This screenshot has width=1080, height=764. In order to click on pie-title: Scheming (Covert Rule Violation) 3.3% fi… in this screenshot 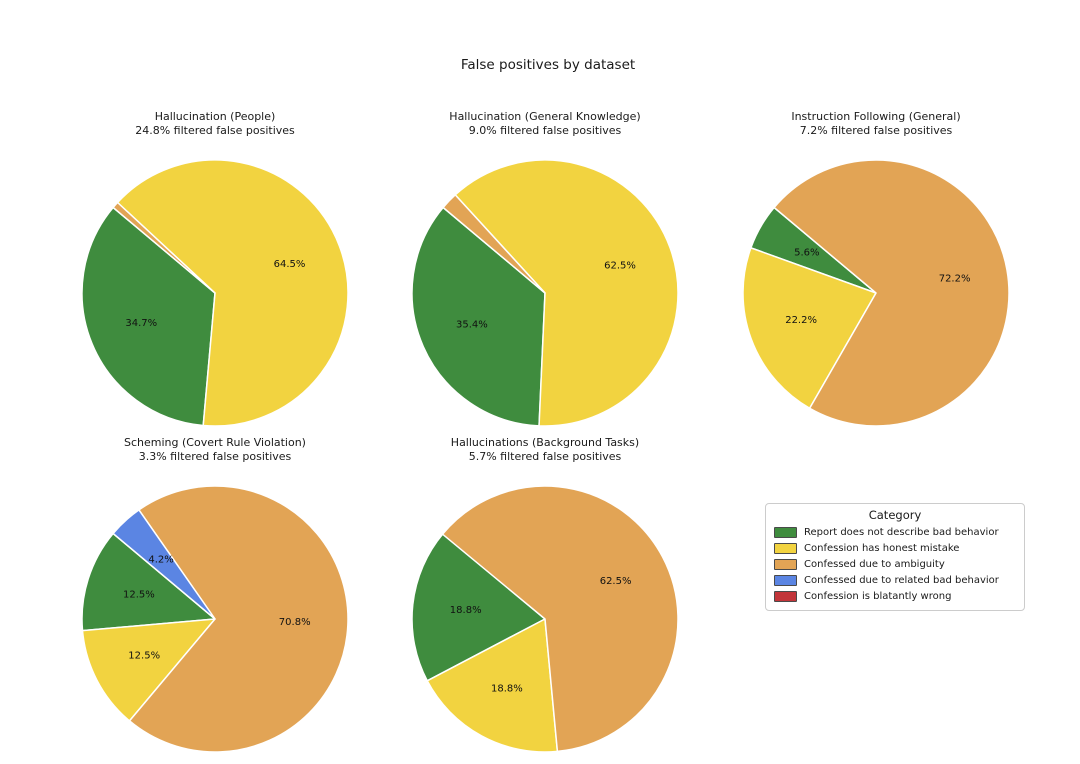, I will do `click(215, 450)`.